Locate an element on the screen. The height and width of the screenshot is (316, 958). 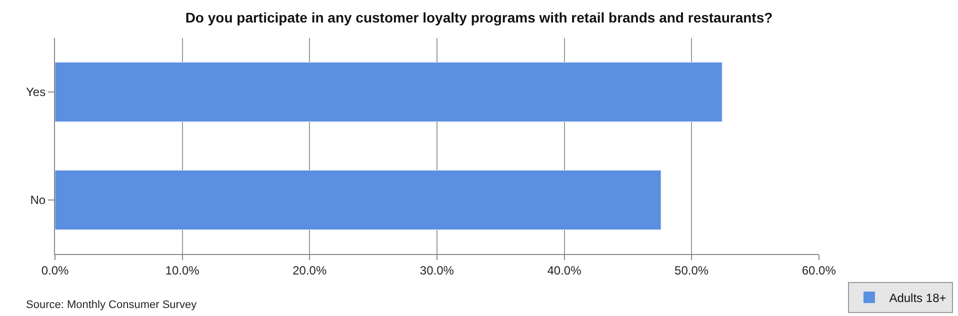
x-tick-label: 60.0% is located at coordinates (819, 270).